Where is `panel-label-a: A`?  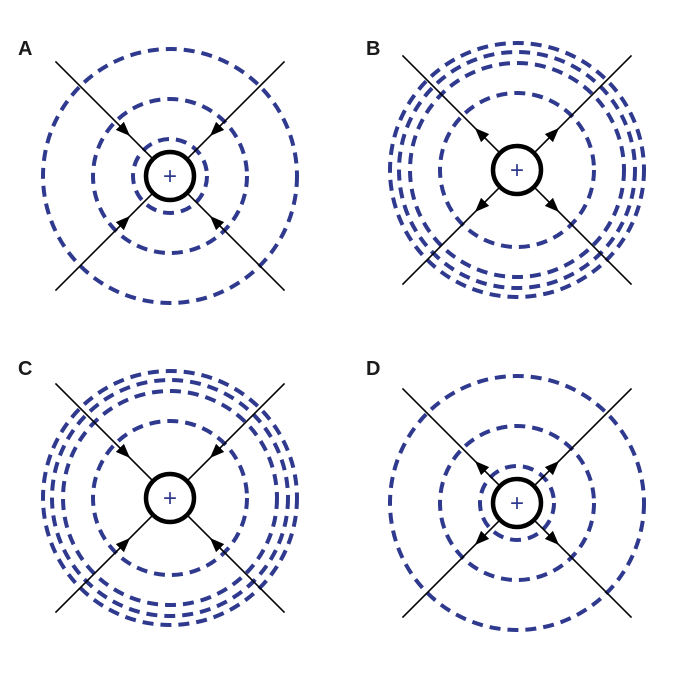
panel-label-a: A is located at coordinates (25, 49).